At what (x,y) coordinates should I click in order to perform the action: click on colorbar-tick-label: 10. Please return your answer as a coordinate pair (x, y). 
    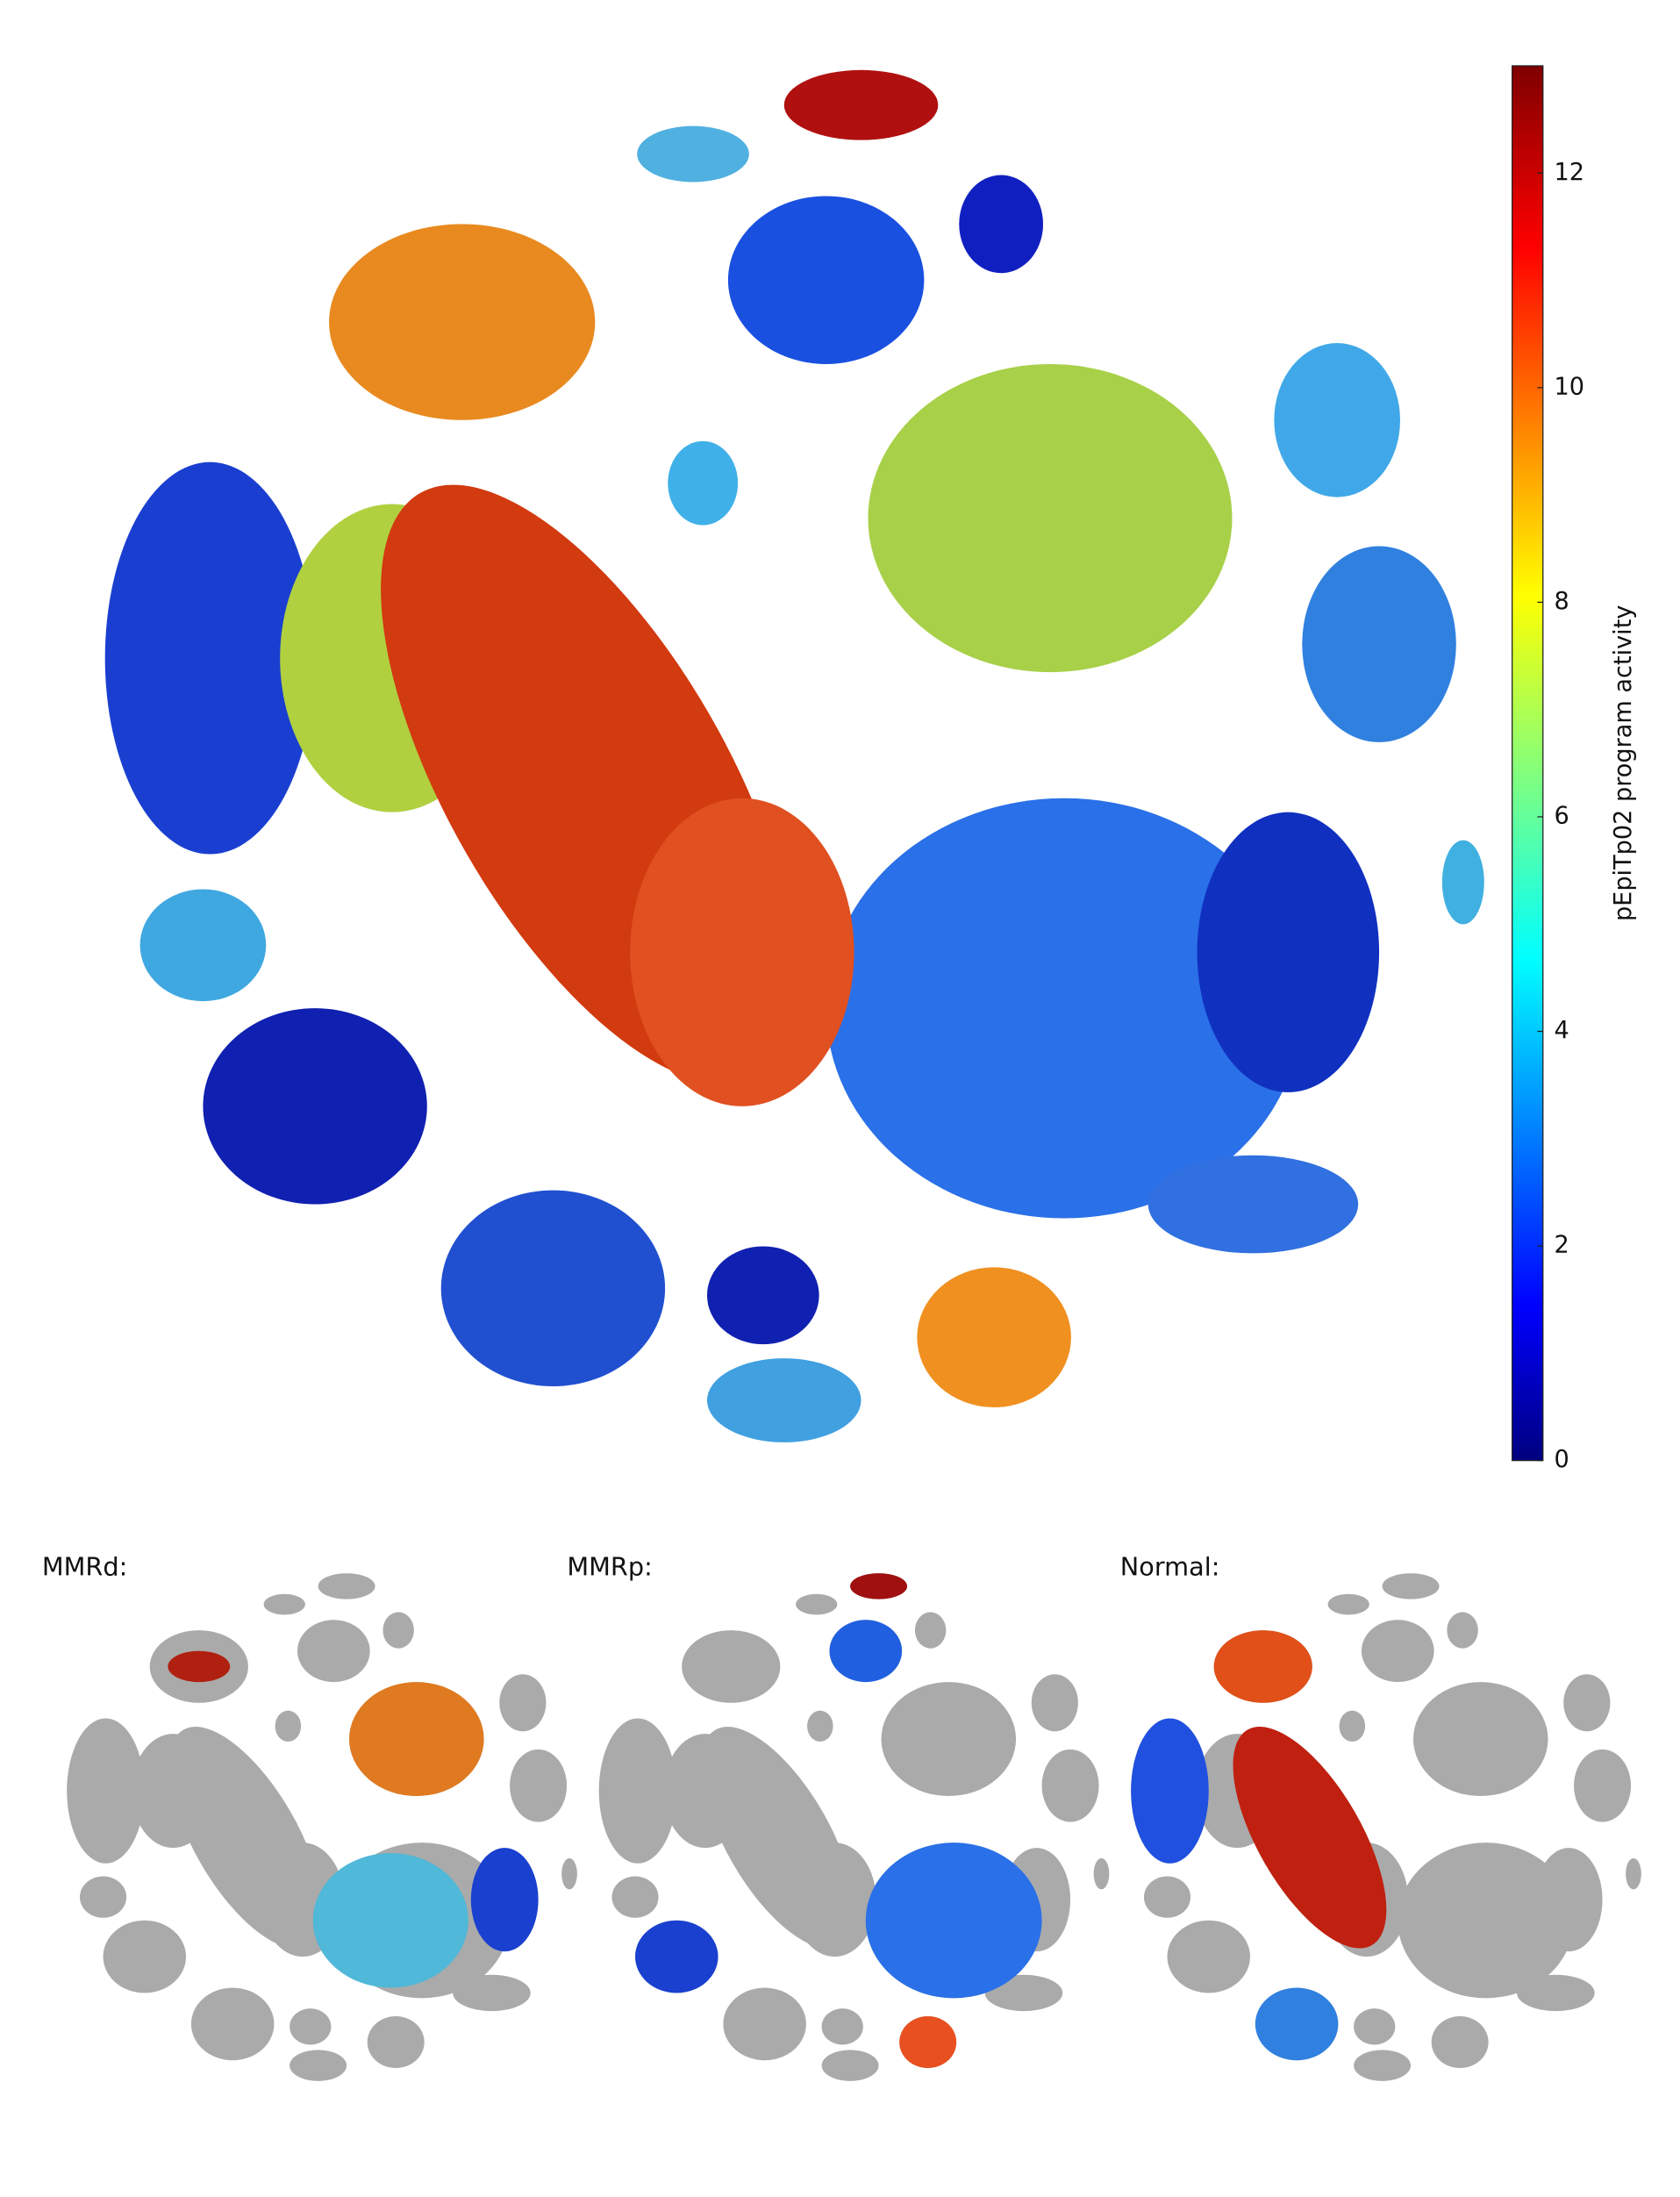
    Looking at the image, I should click on (1570, 386).